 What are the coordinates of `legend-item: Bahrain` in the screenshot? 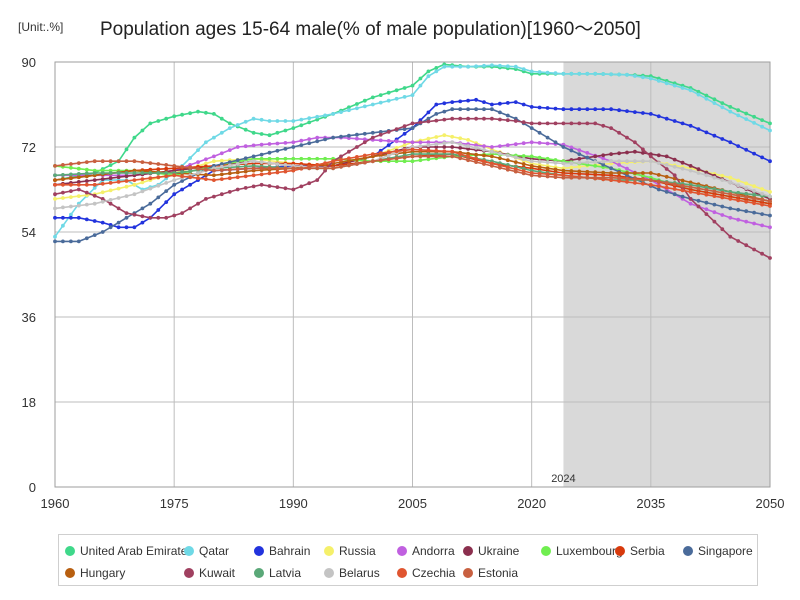 It's located at (282, 551).